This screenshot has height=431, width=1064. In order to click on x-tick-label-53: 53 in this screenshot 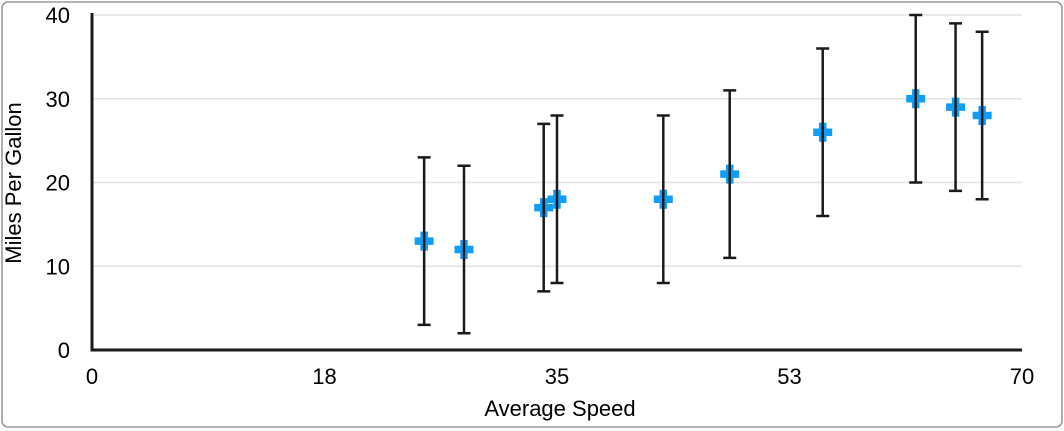, I will do `click(789, 376)`.